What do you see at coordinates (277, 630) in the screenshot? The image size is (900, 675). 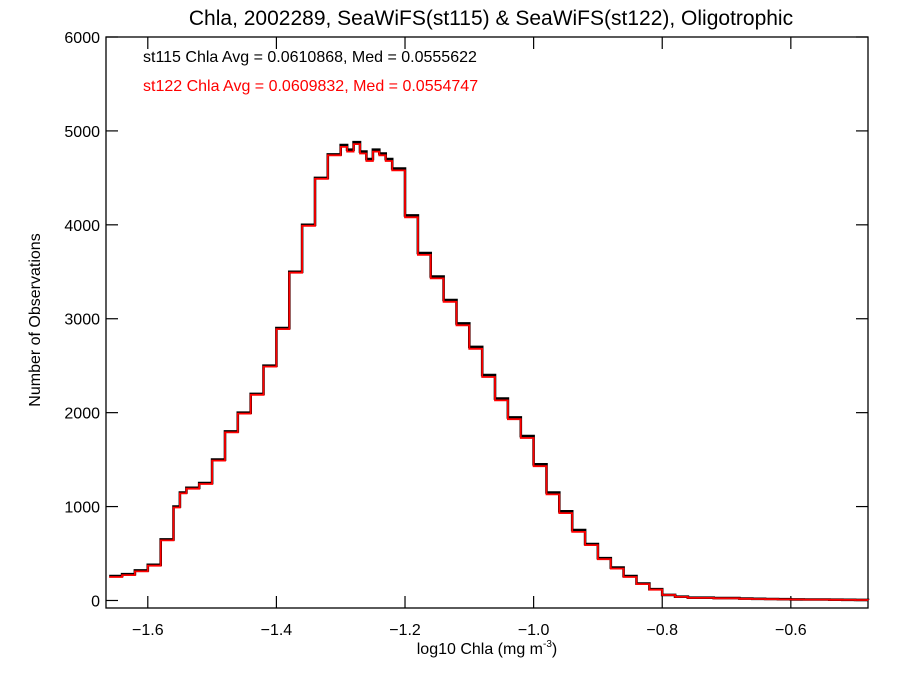 I see `x-tick-label: −1.4` at bounding box center [277, 630].